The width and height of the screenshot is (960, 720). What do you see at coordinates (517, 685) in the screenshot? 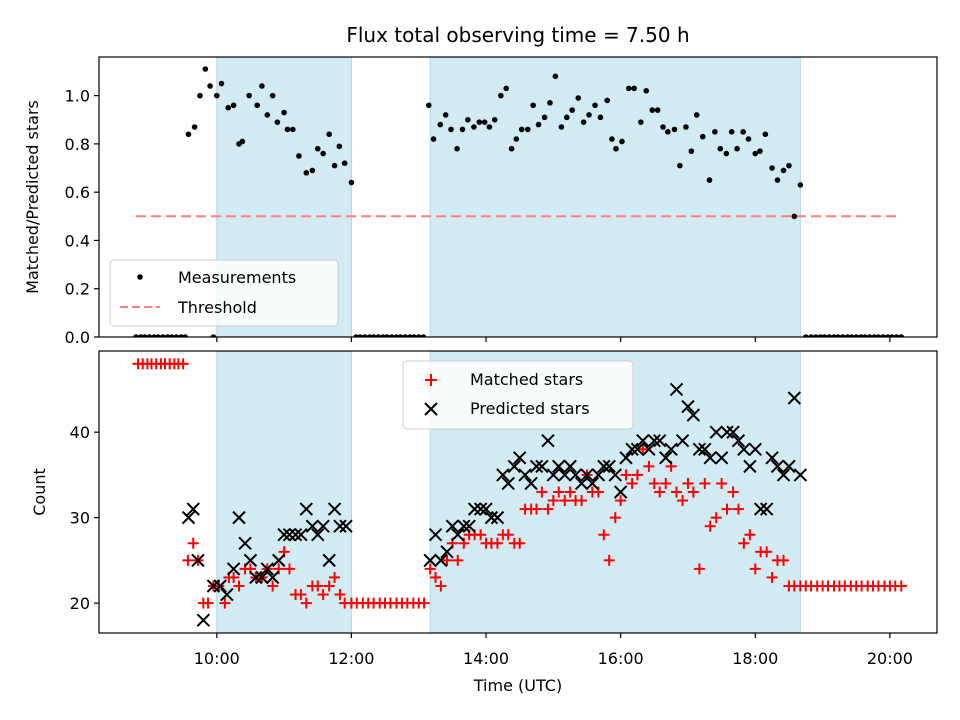
I see `x-axis-title: Time (UTC)` at bounding box center [517, 685].